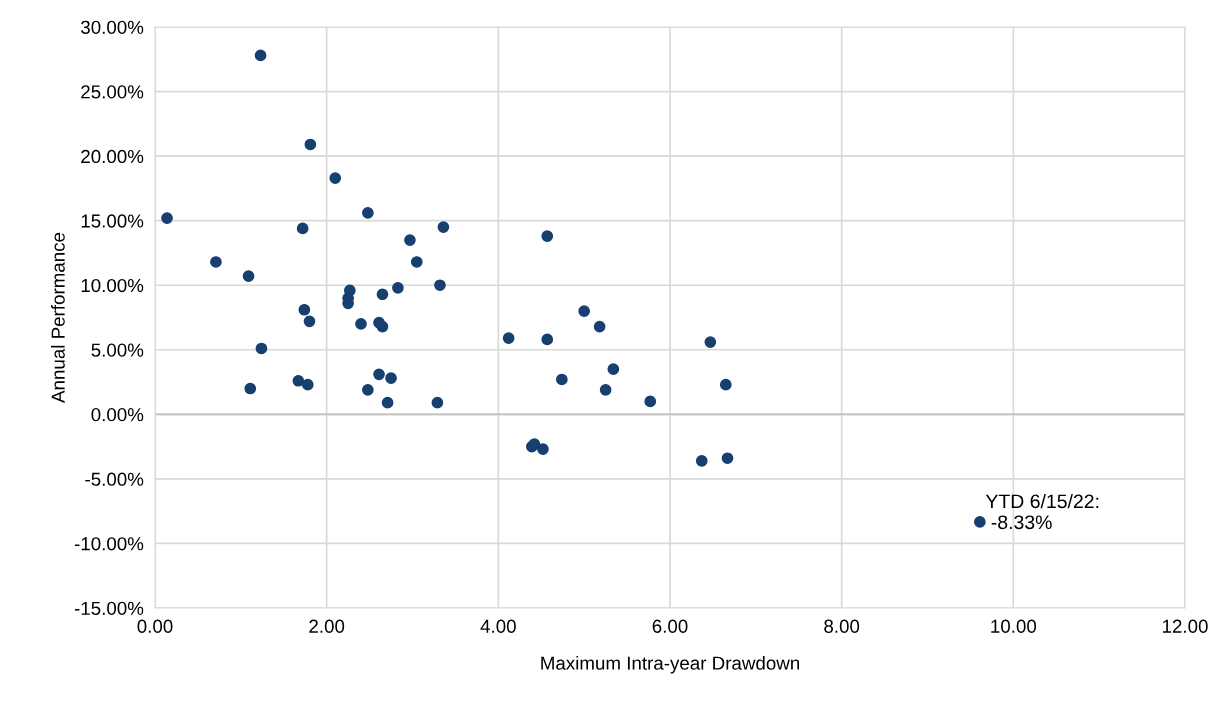  Describe the element at coordinates (117, 350) in the screenshot. I see `y-tick-label: 5.00%` at that location.